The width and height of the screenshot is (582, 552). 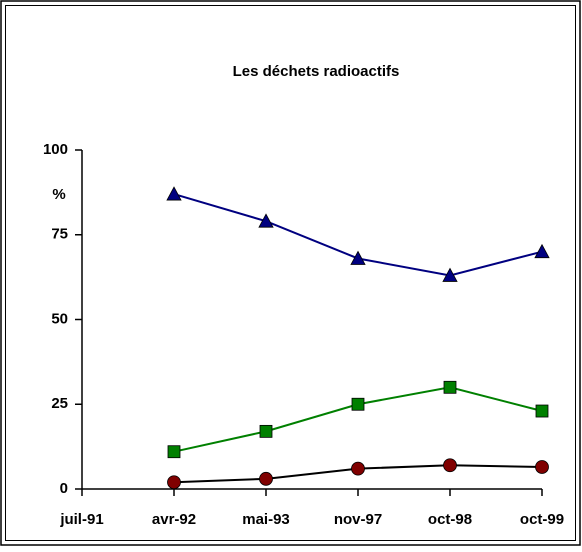 I want to click on x-tick-label: oct-99, so click(x=542, y=519).